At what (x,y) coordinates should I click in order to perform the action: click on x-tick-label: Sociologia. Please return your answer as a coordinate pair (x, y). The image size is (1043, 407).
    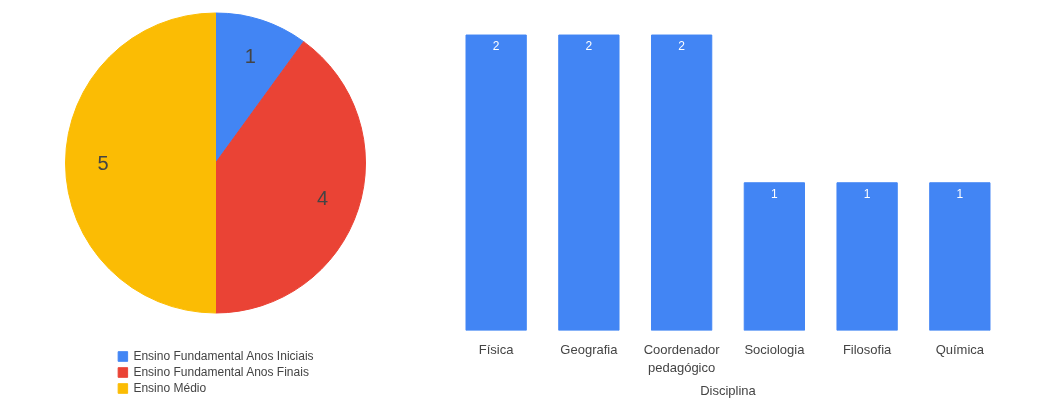
    Looking at the image, I should click on (775, 349).